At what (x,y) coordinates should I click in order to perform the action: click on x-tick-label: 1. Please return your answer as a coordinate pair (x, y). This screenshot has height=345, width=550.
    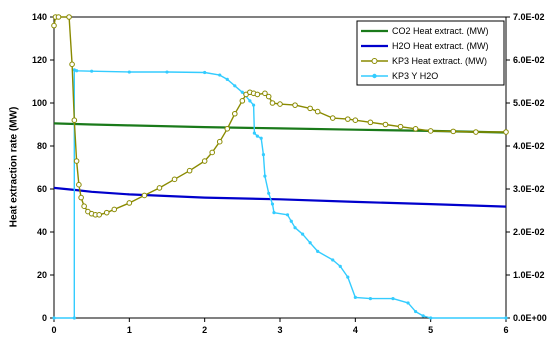
    Looking at the image, I should click on (129, 330).